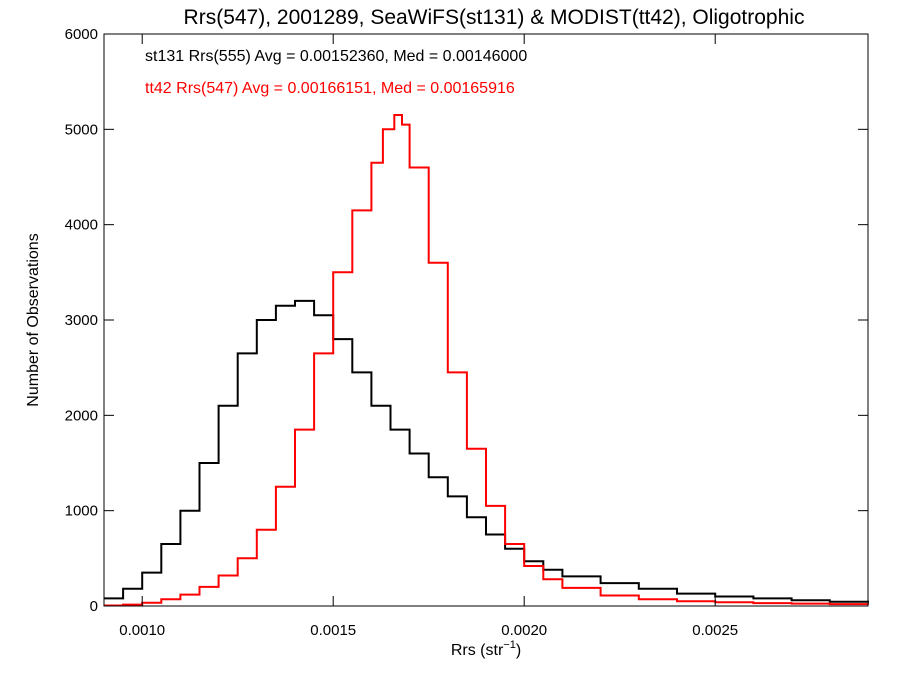  What do you see at coordinates (142, 630) in the screenshot?
I see `x-tick-label: 0.0010` at bounding box center [142, 630].